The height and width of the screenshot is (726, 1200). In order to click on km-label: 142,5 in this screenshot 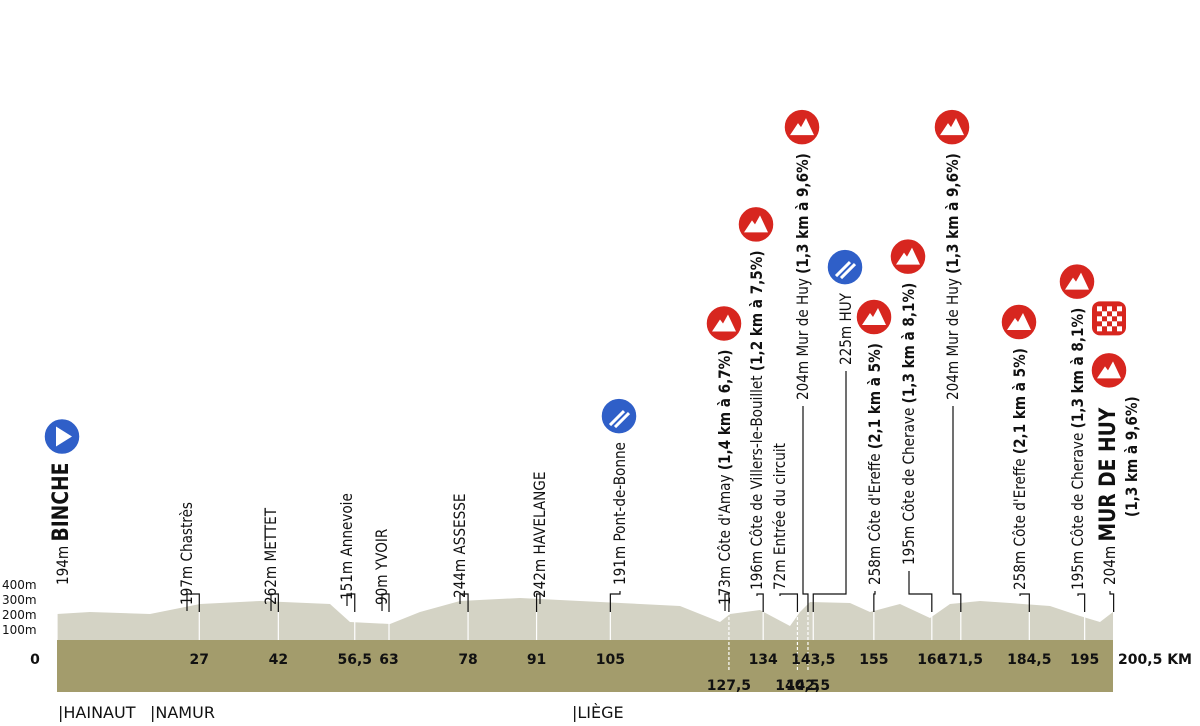, I will do `click(808, 686)`.